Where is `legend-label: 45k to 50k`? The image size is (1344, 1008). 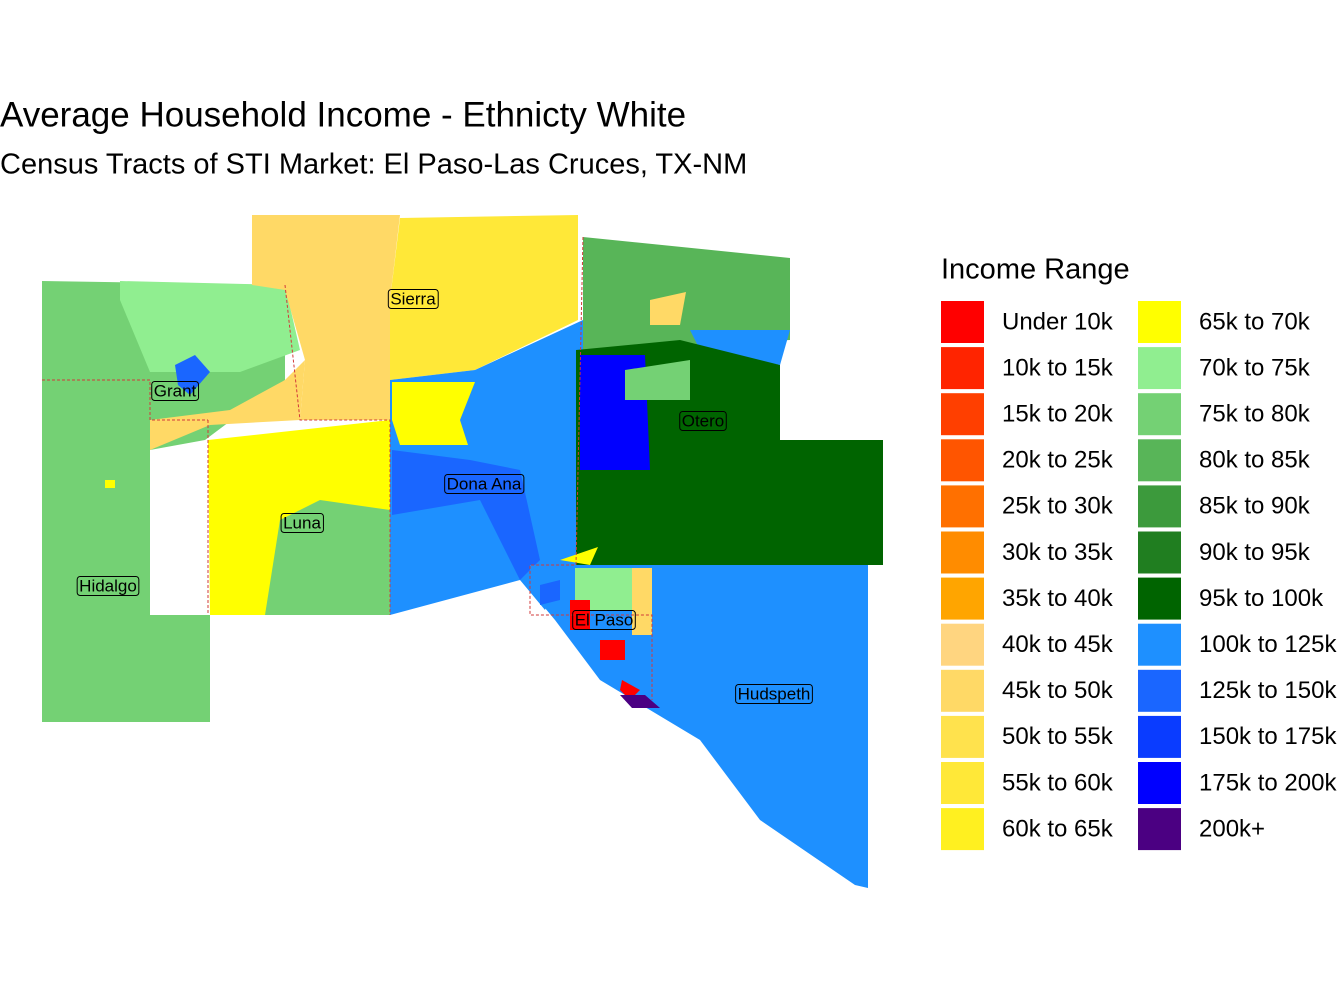
legend-label: 45k to 50k is located at coordinates (1058, 690).